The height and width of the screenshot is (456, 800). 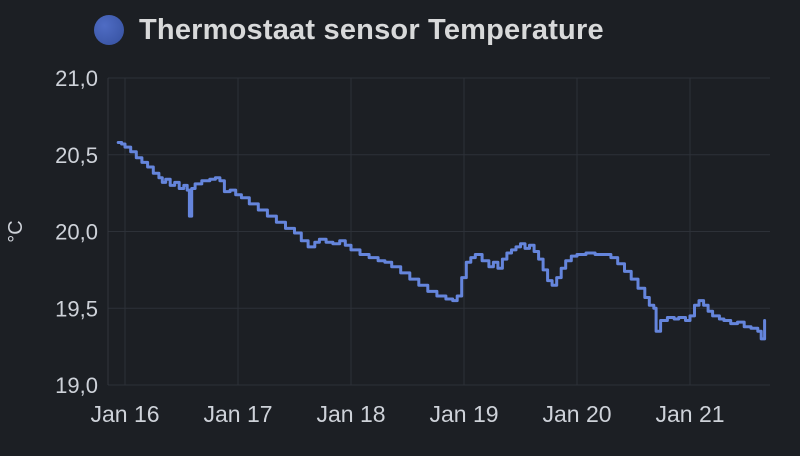 I want to click on y-tick-label: 20,5, so click(x=76, y=155).